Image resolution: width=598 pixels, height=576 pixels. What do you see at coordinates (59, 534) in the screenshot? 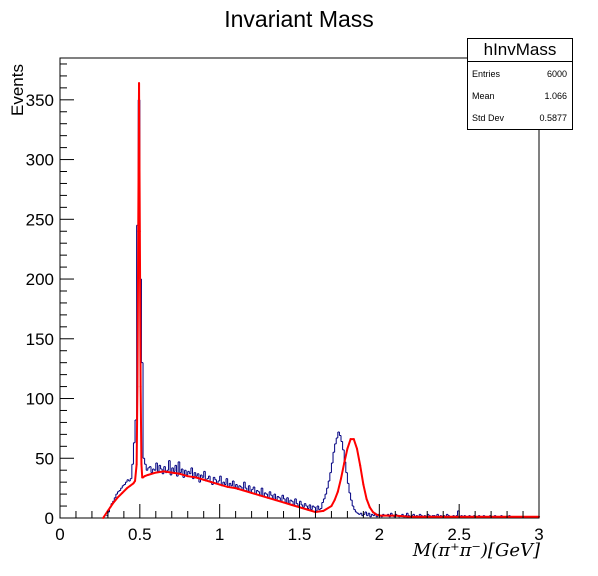
I see `x-tick-label: 0` at bounding box center [59, 534].